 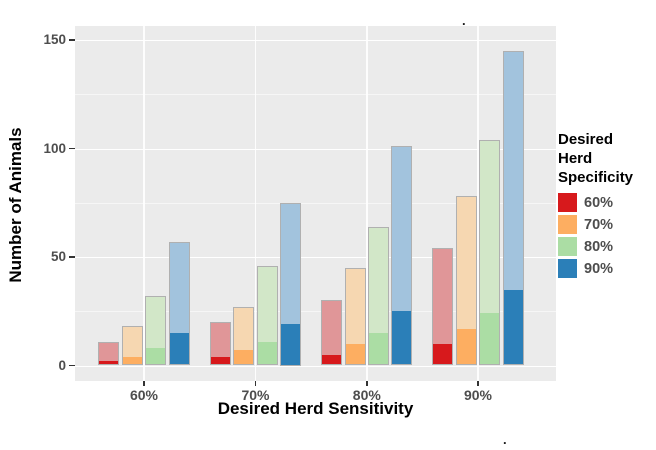 I want to click on bar-80%-spec-90%-total, so click(x=402, y=256).